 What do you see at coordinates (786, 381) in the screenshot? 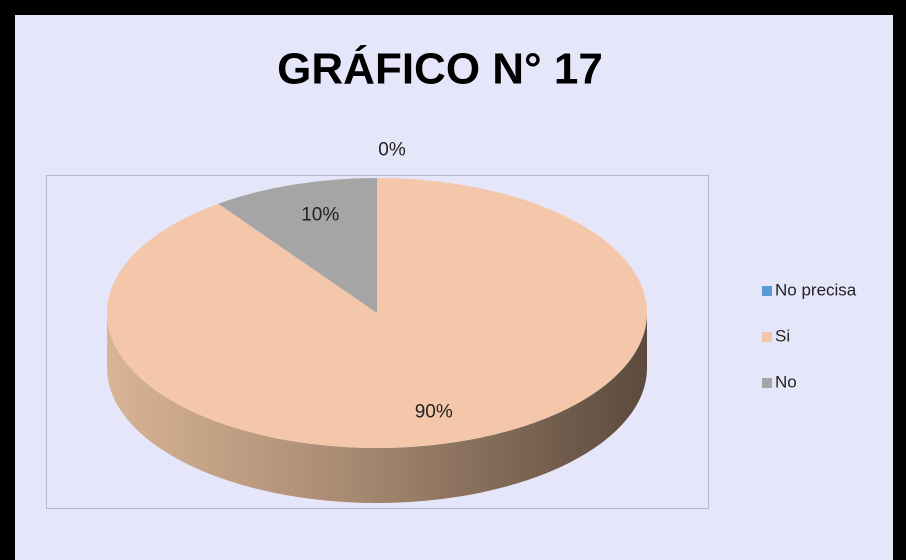
I see `legend-label: No` at bounding box center [786, 381].